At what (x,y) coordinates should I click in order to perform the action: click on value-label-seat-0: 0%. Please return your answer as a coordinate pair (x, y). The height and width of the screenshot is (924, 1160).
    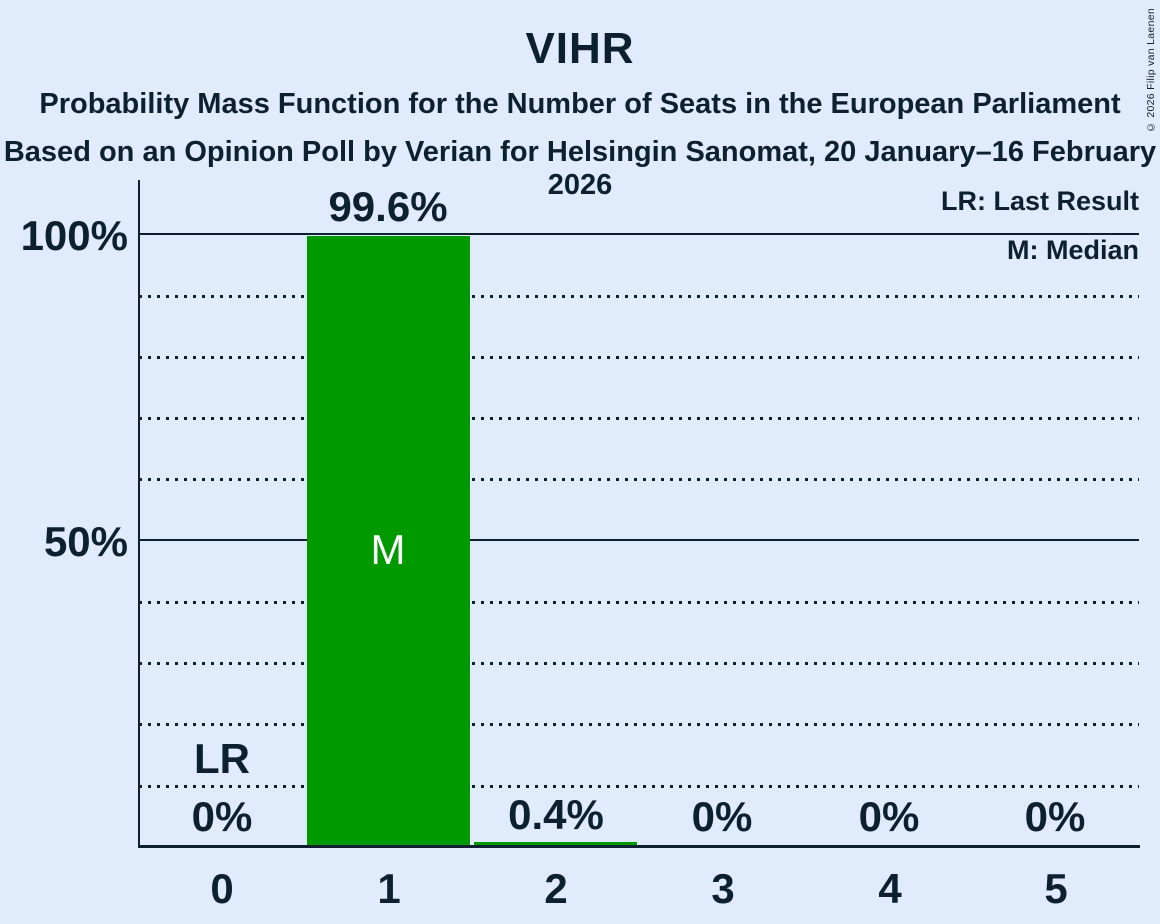
    Looking at the image, I should click on (222, 816).